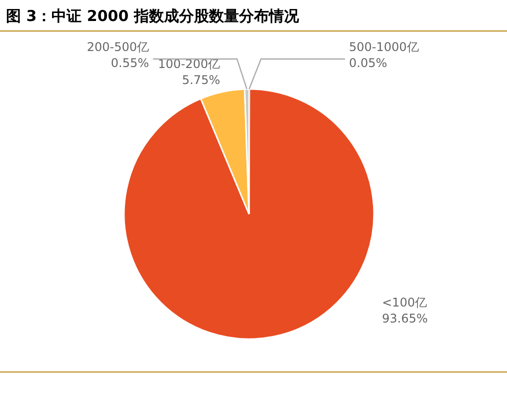 The width and height of the screenshot is (507, 404). Describe the element at coordinates (384, 47) in the screenshot. I see `slice-label: 500-1000亿` at that location.